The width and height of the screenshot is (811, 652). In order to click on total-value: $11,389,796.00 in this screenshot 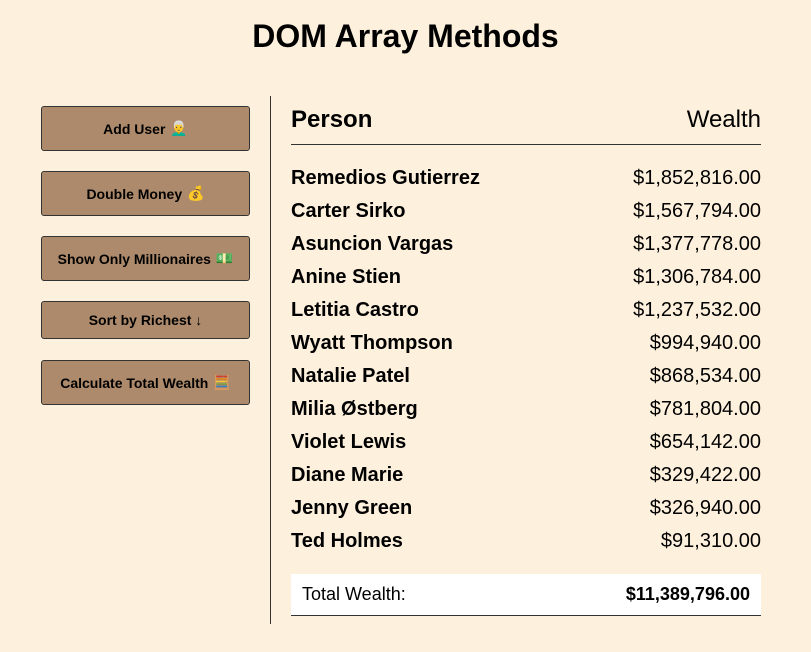, I will do `click(687, 594)`.